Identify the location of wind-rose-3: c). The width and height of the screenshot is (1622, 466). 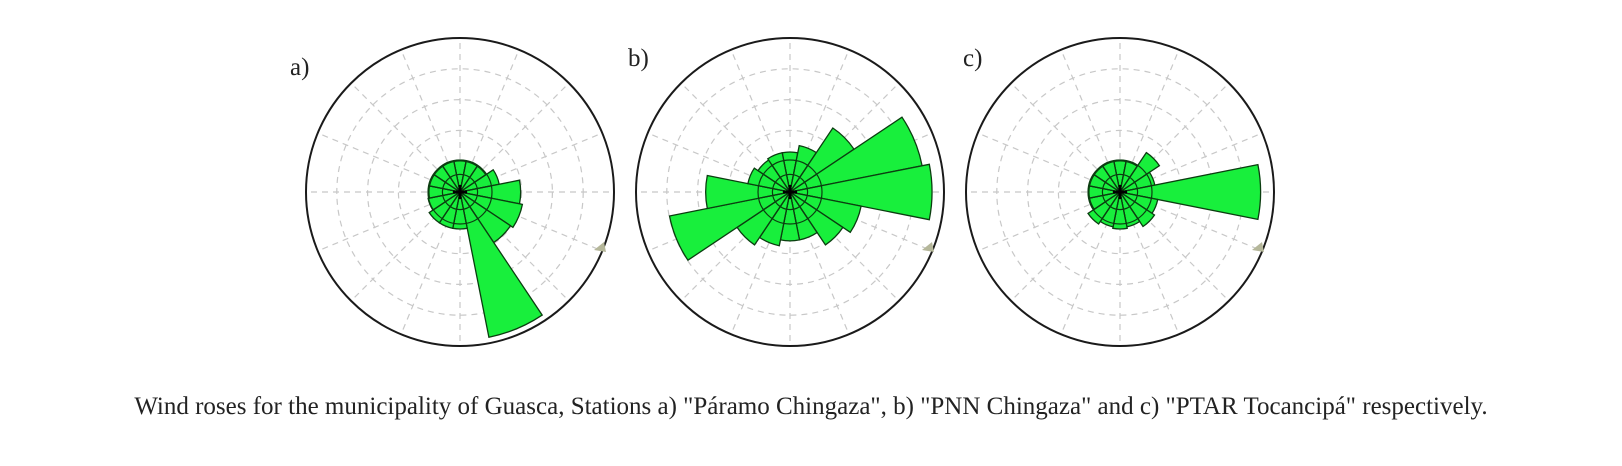
(1119, 192).